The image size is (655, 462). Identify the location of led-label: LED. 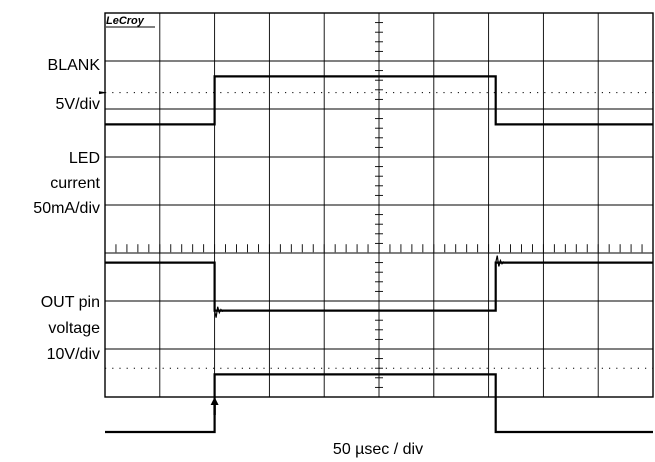
(84, 158).